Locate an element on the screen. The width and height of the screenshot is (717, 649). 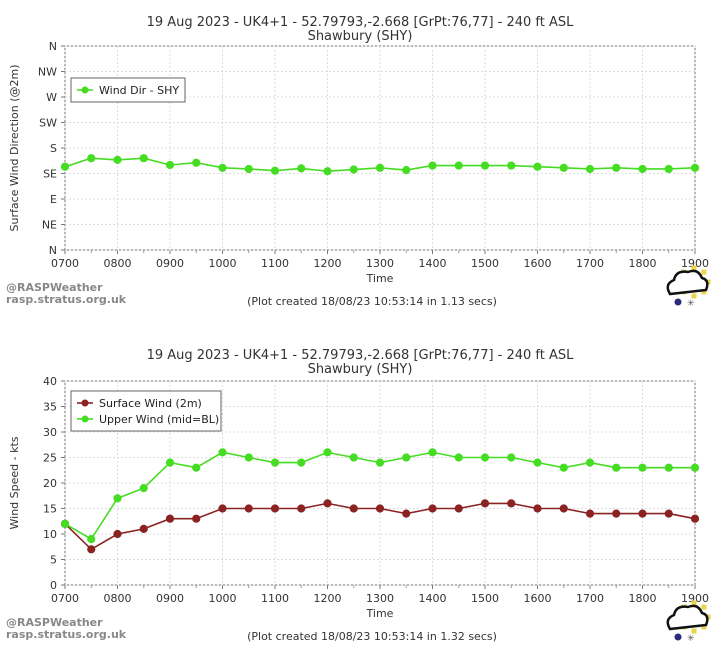
x-tick-label: 1800 is located at coordinates (643, 263).